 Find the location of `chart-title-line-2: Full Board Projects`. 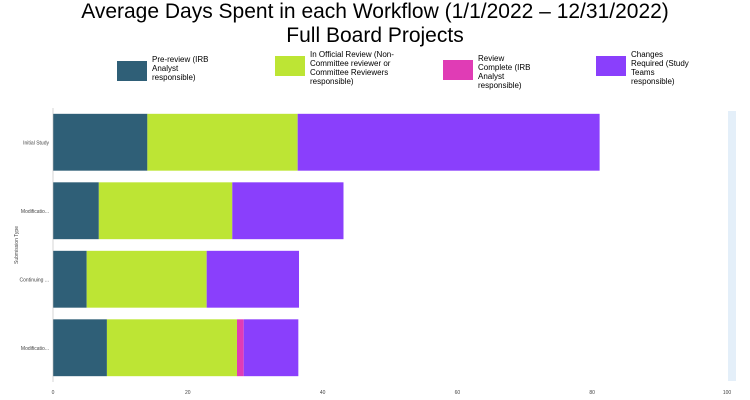

chart-title-line-2: Full Board Projects is located at coordinates (375, 35).